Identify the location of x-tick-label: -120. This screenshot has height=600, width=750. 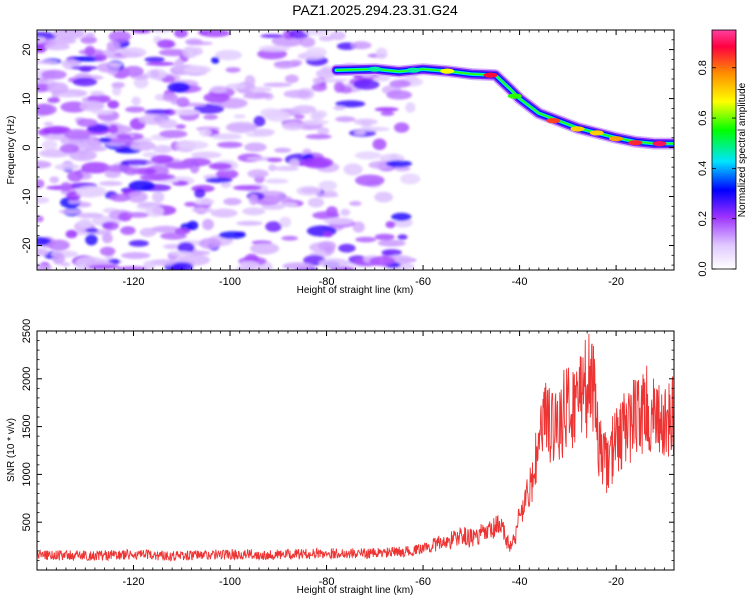
(133, 282).